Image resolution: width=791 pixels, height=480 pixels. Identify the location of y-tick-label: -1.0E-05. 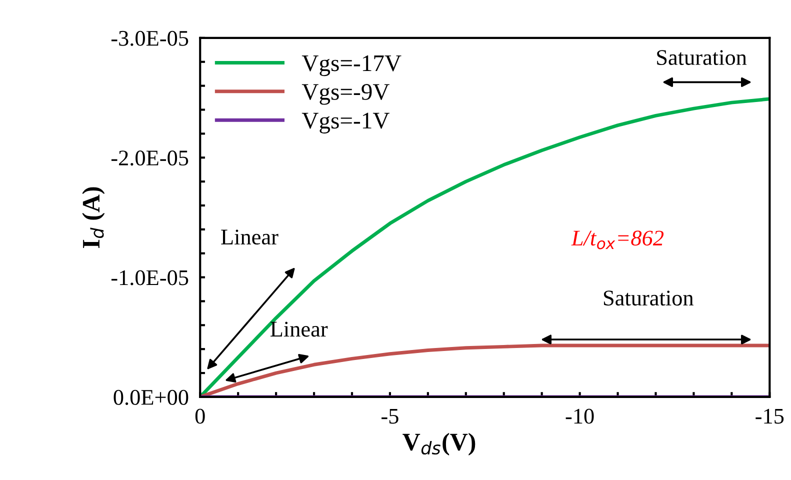
(149, 278).